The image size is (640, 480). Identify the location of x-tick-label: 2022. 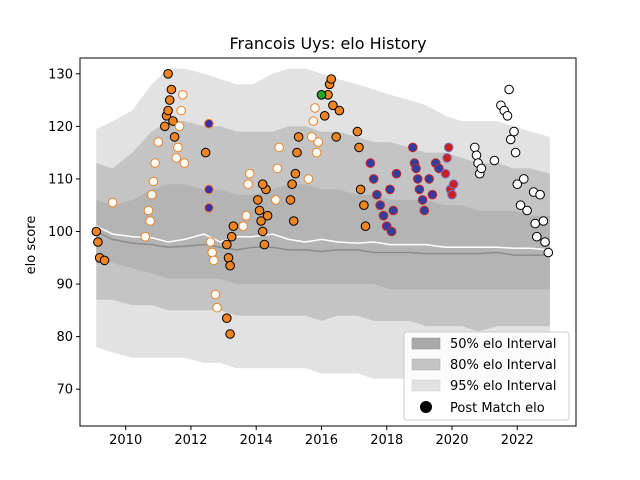
(517, 440).